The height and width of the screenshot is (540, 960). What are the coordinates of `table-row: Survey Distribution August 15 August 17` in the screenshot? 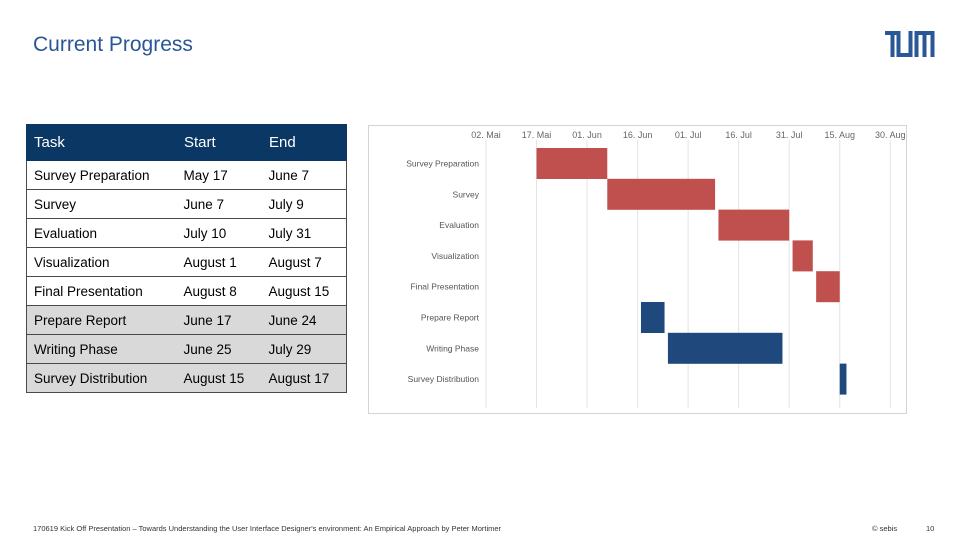 It's located at (186, 378).